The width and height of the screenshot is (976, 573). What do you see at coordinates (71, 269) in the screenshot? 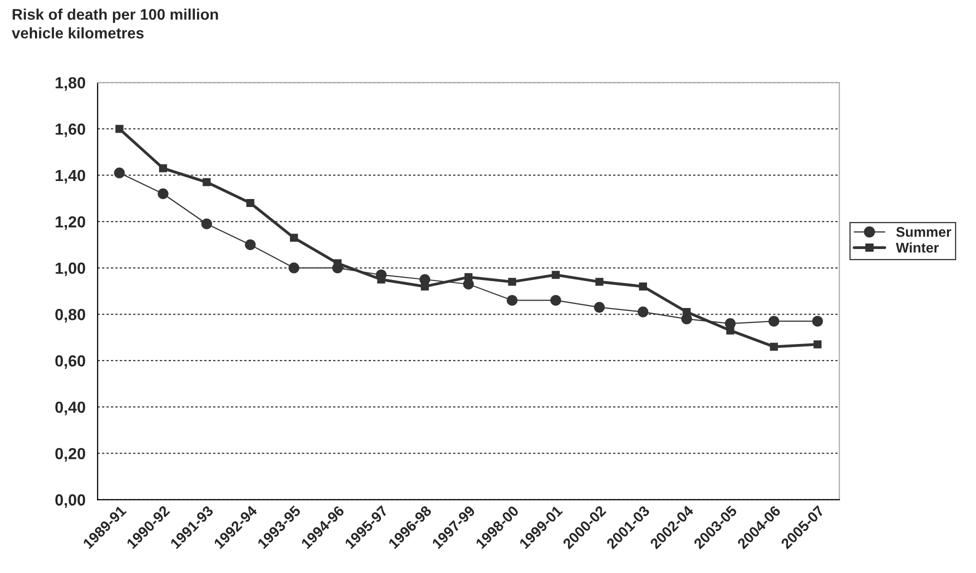
I see `y-tick-label: 1,00` at bounding box center [71, 269].